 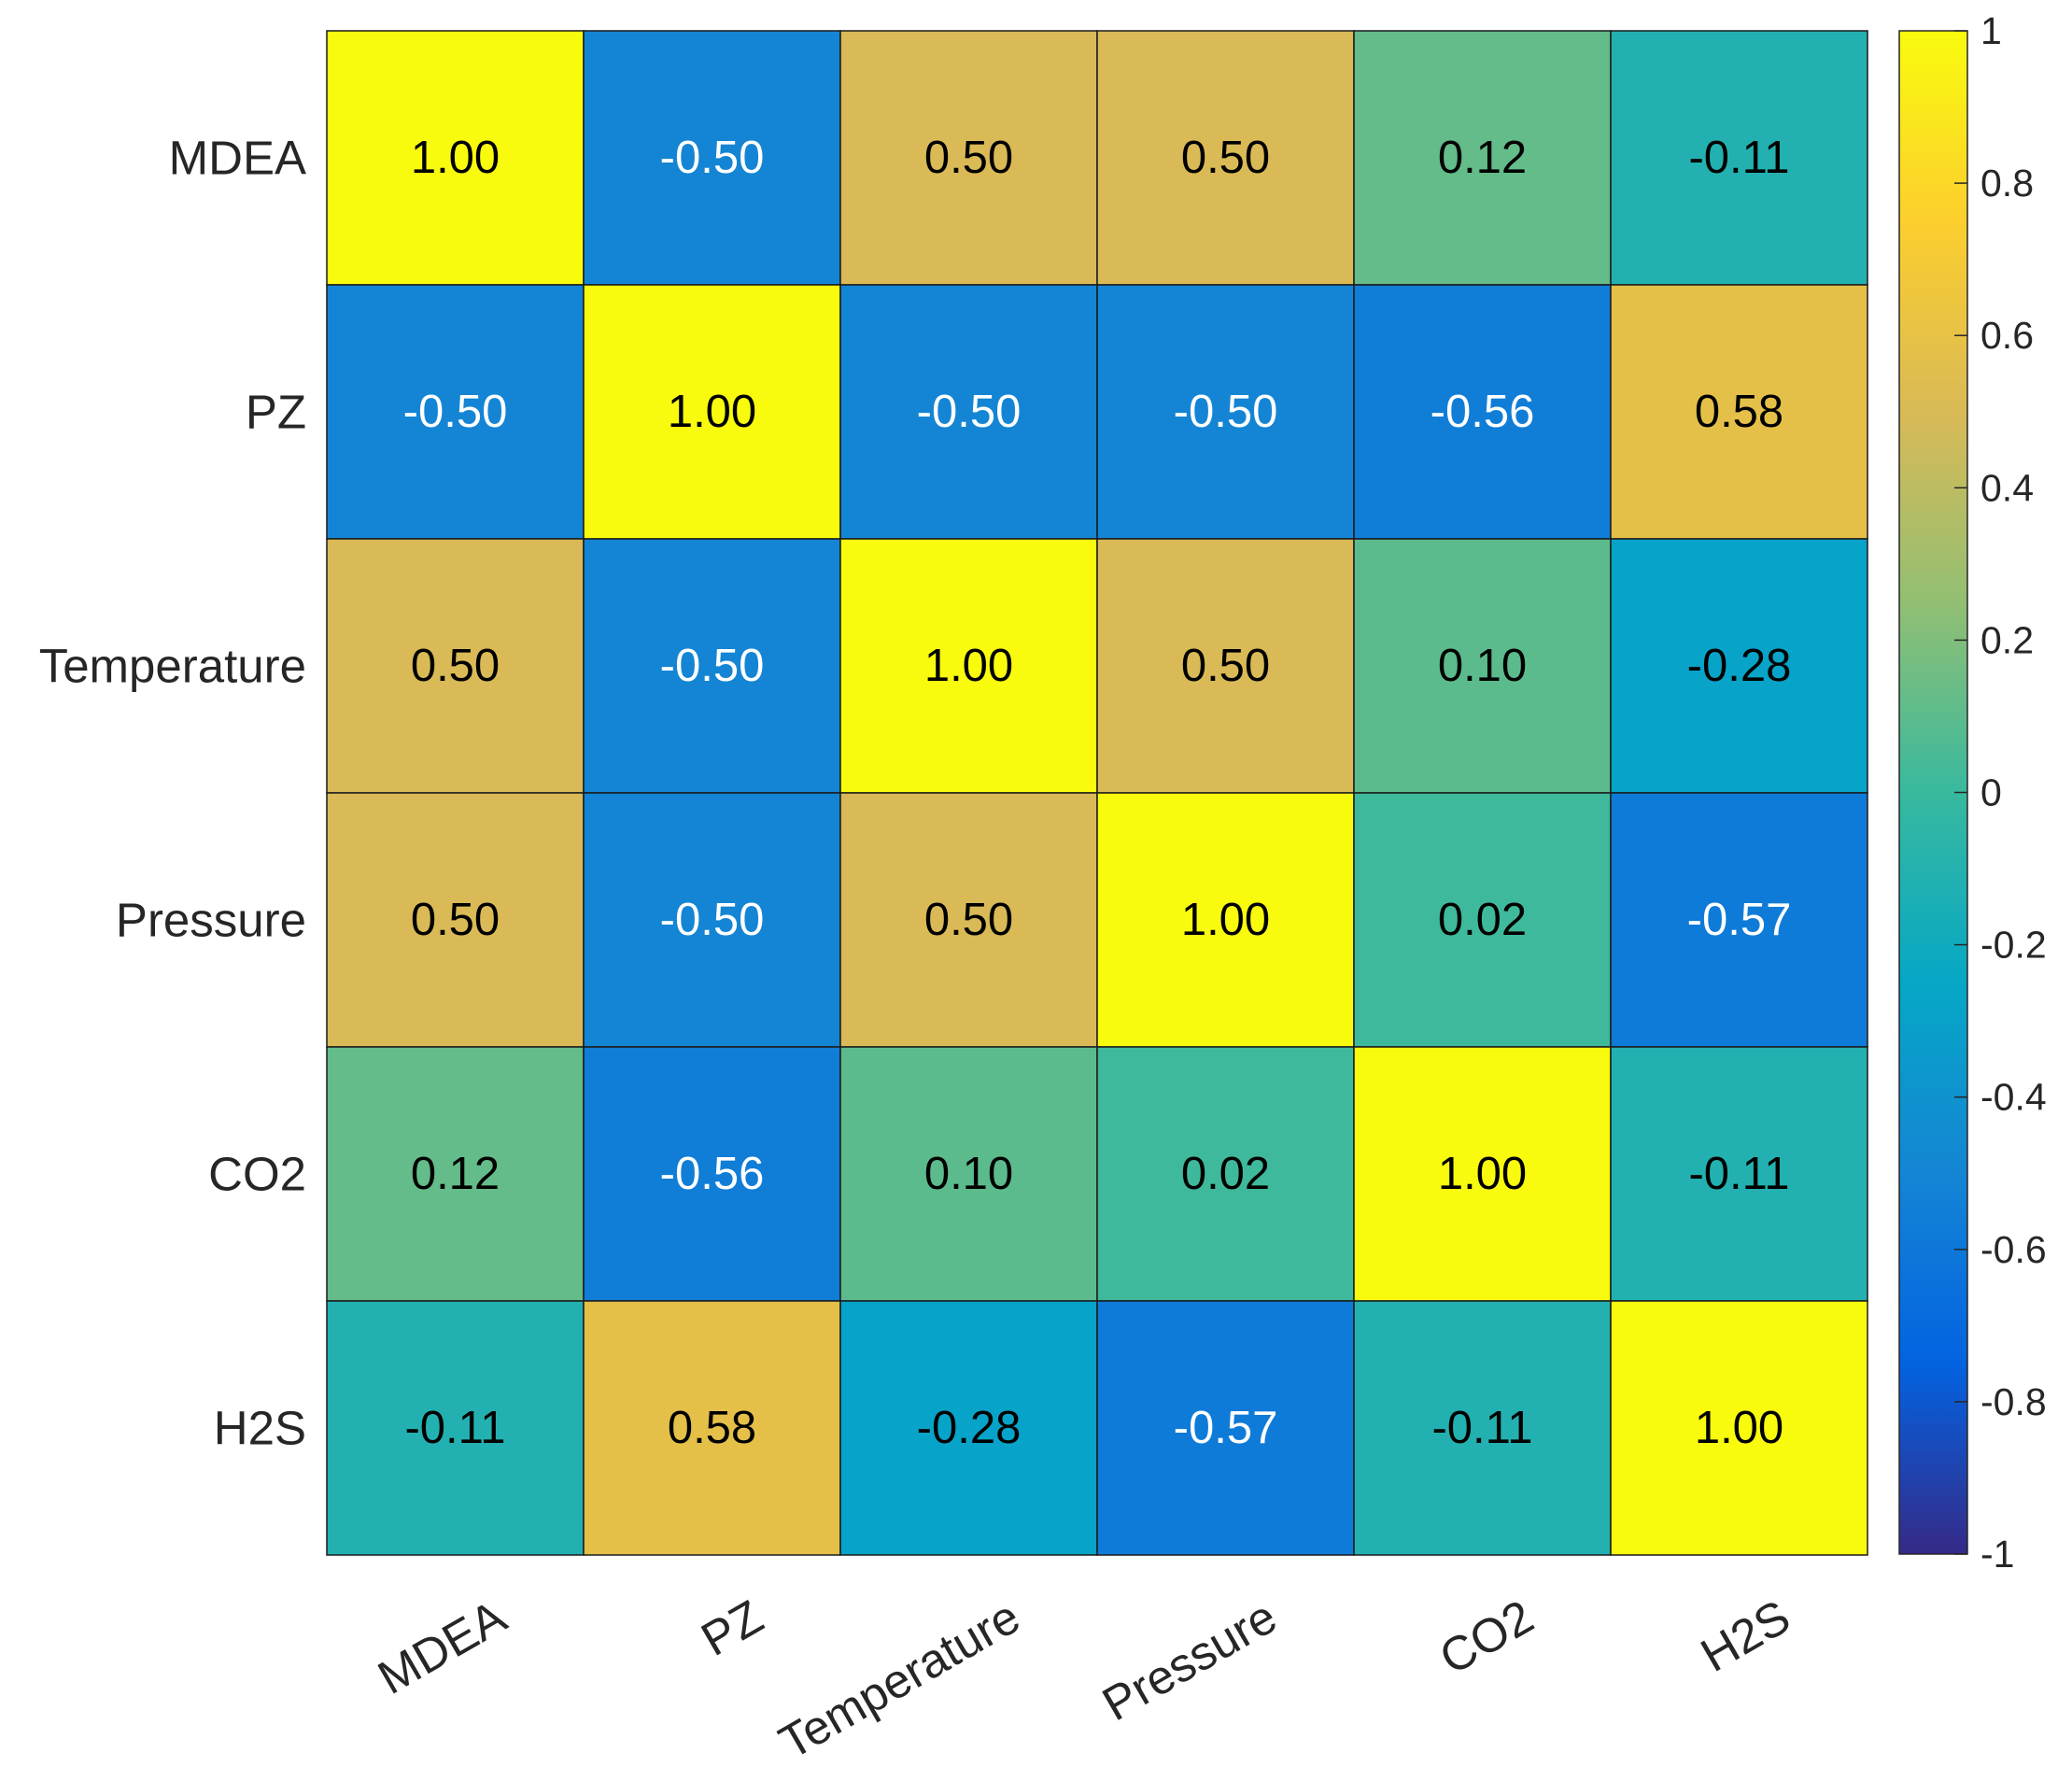 I want to click on heatmap-cell-pz-h2s, so click(x=1739, y=412).